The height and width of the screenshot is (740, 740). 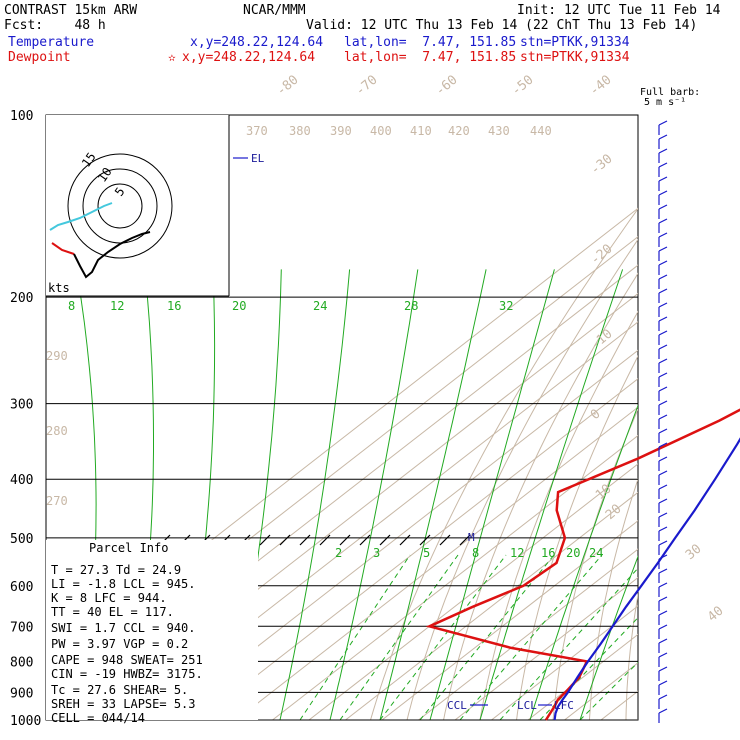 I want to click on parcel-row: CIN = -19 HWBZ= 3175., so click(x=127, y=674).